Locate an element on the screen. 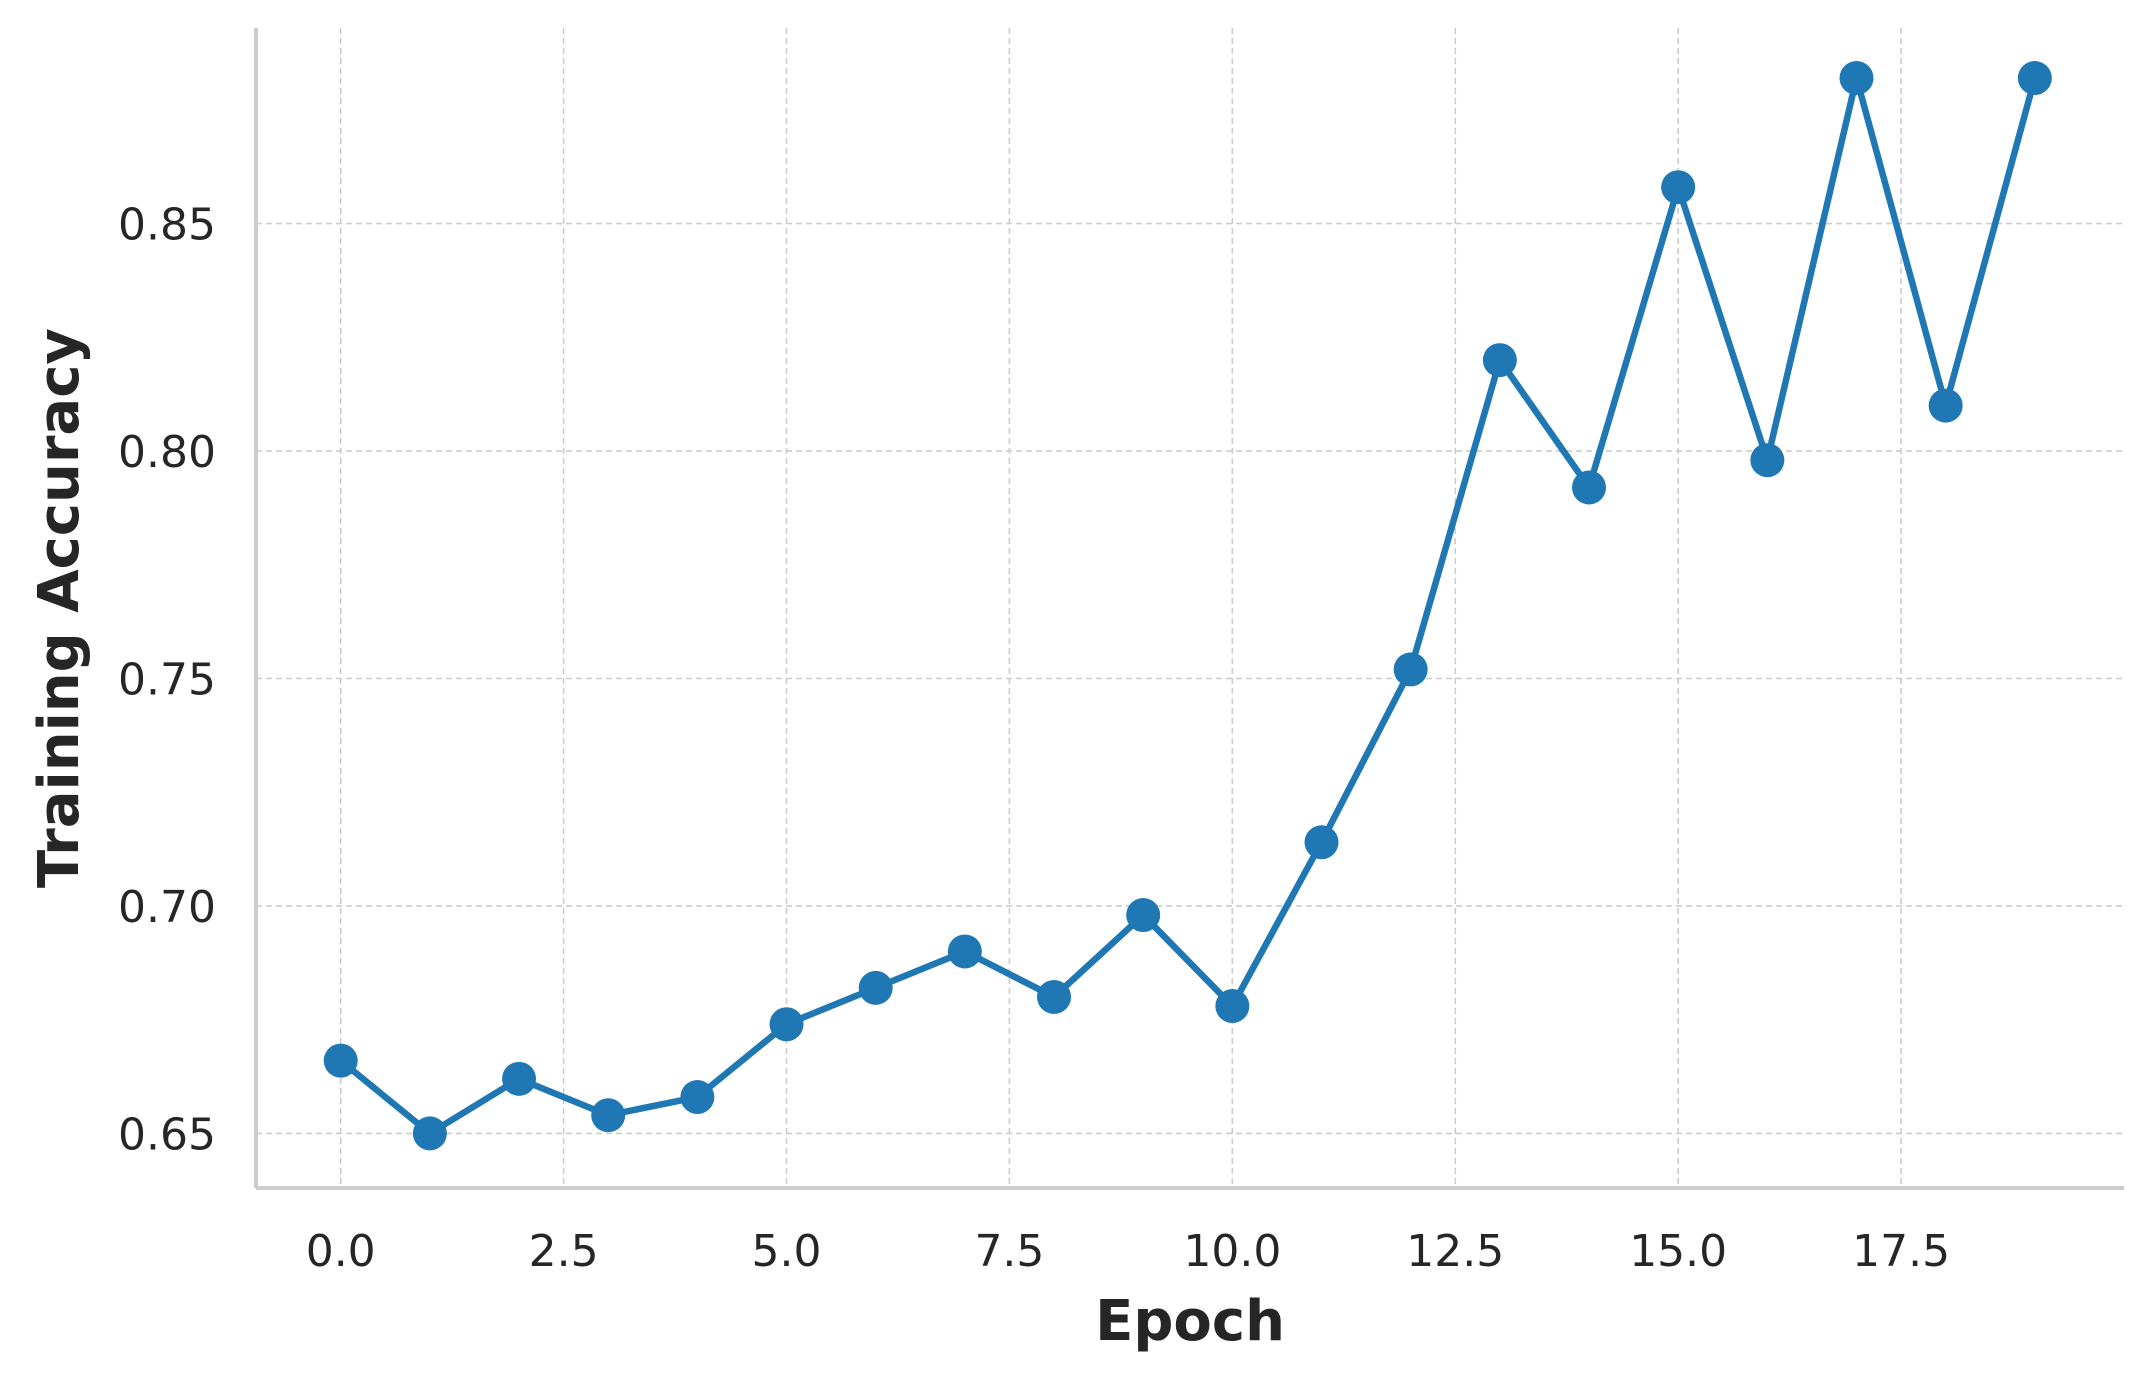  x-tick-labels: 0.0 2.5 5.0 7.5 10.0 12.5 15.0 17.5 is located at coordinates (1128, 1251).